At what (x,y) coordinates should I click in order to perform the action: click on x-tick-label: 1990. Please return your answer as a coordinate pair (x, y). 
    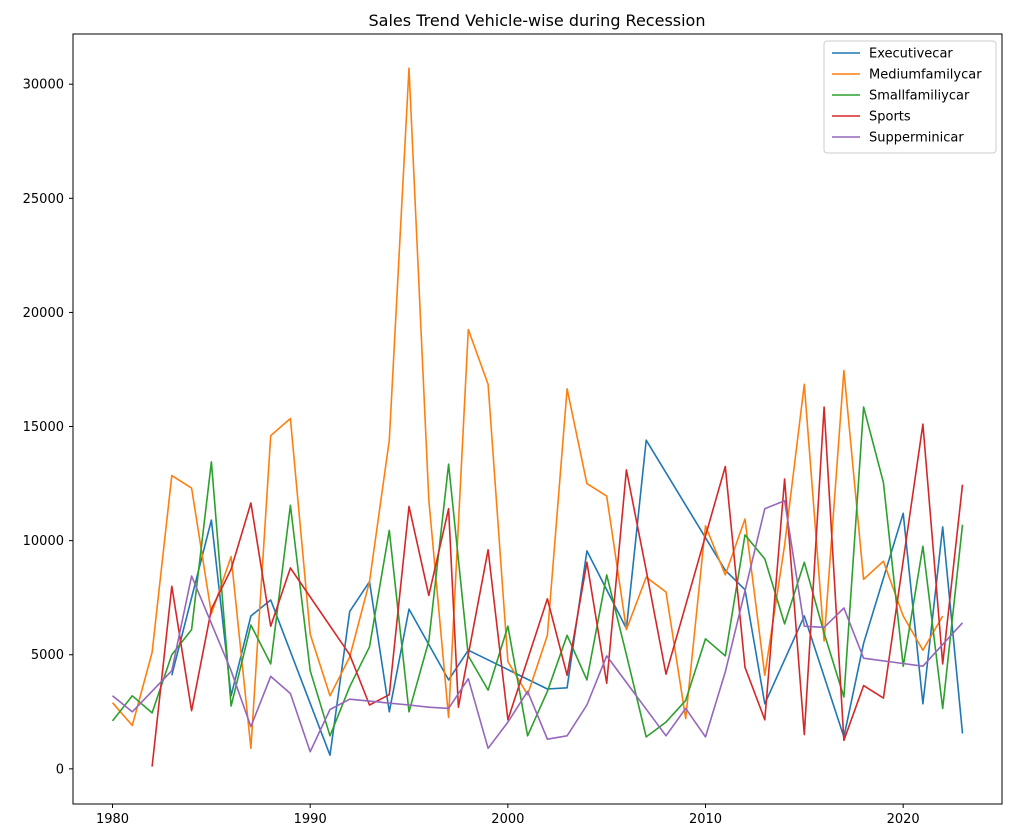
    Looking at the image, I should click on (310, 819).